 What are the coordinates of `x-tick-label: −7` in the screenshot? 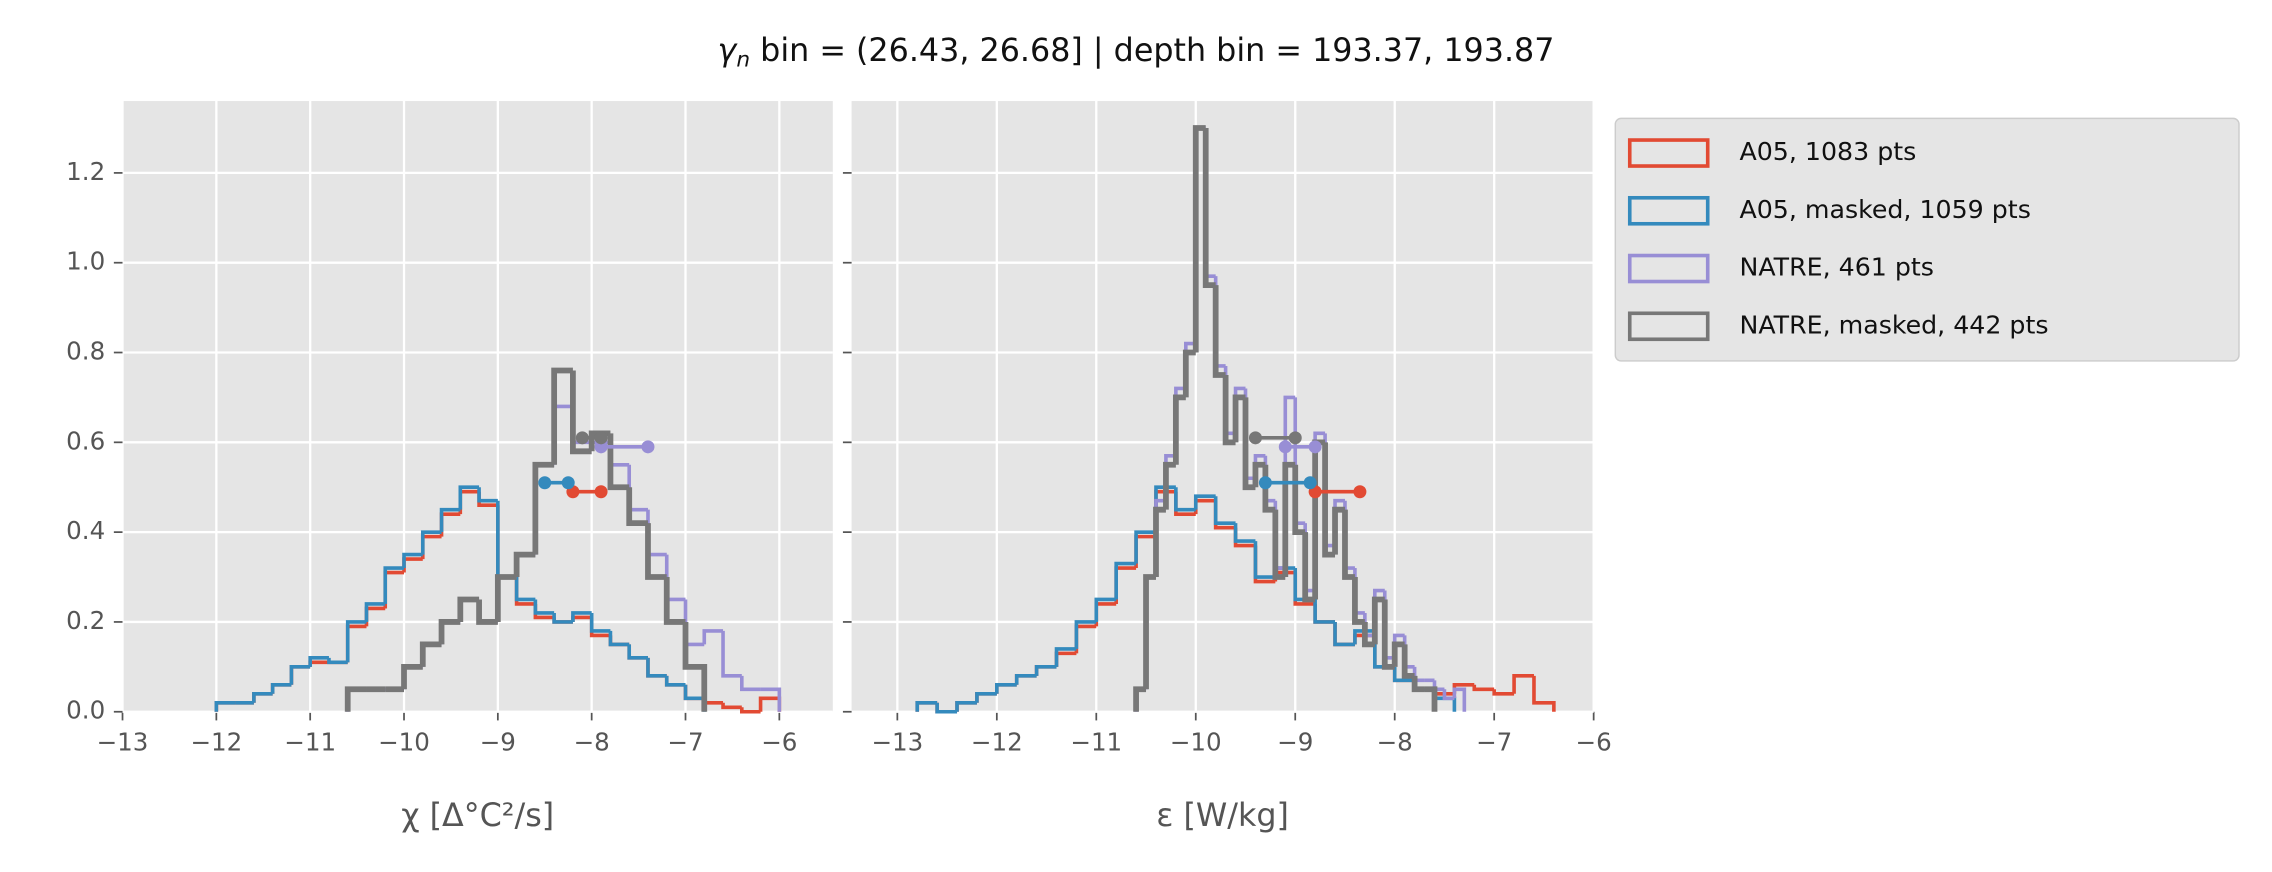 It's located at (685, 742).